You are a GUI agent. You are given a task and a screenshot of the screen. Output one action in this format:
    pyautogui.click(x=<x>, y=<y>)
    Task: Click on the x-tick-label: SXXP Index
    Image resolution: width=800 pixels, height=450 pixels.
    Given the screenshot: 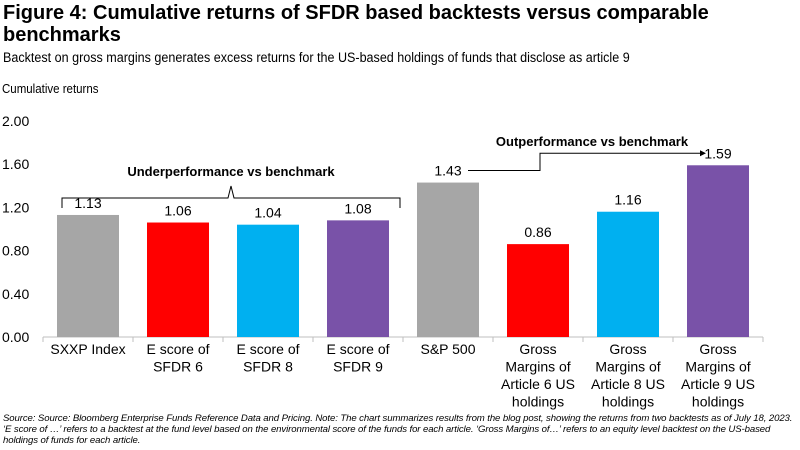 What is the action you would take?
    pyautogui.click(x=87, y=349)
    